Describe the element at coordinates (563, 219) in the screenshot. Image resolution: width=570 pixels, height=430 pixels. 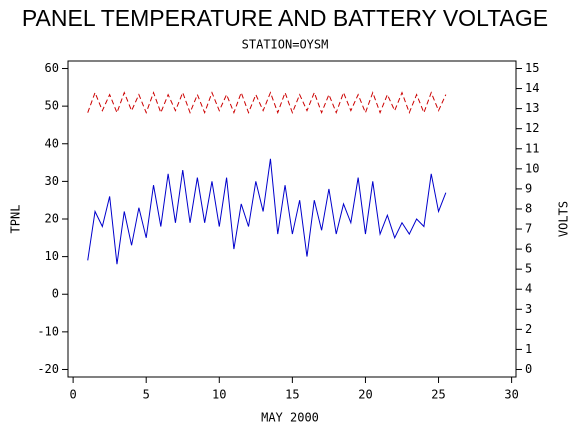
I see `y2-axis-label: VOLTS` at that location.